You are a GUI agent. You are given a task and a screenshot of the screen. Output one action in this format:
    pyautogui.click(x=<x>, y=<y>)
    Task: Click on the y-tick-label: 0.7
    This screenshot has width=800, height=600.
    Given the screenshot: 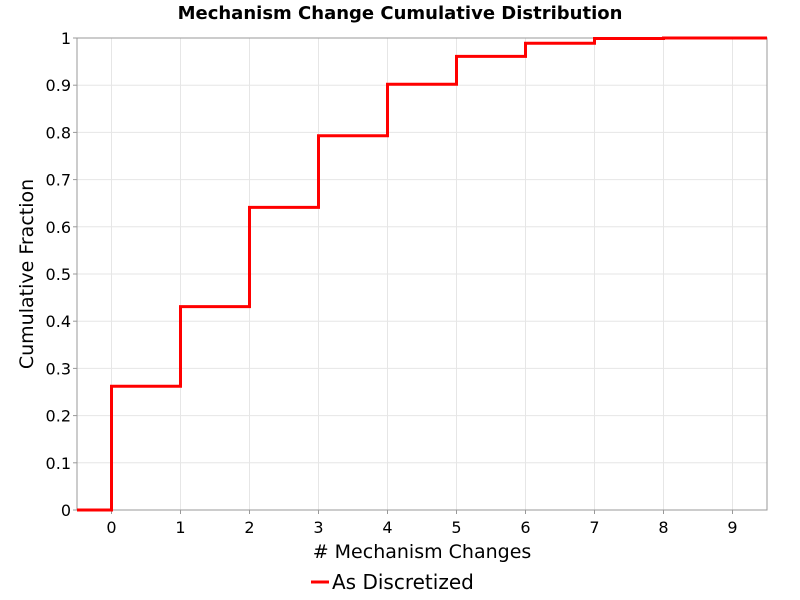 What is the action you would take?
    pyautogui.click(x=58, y=180)
    